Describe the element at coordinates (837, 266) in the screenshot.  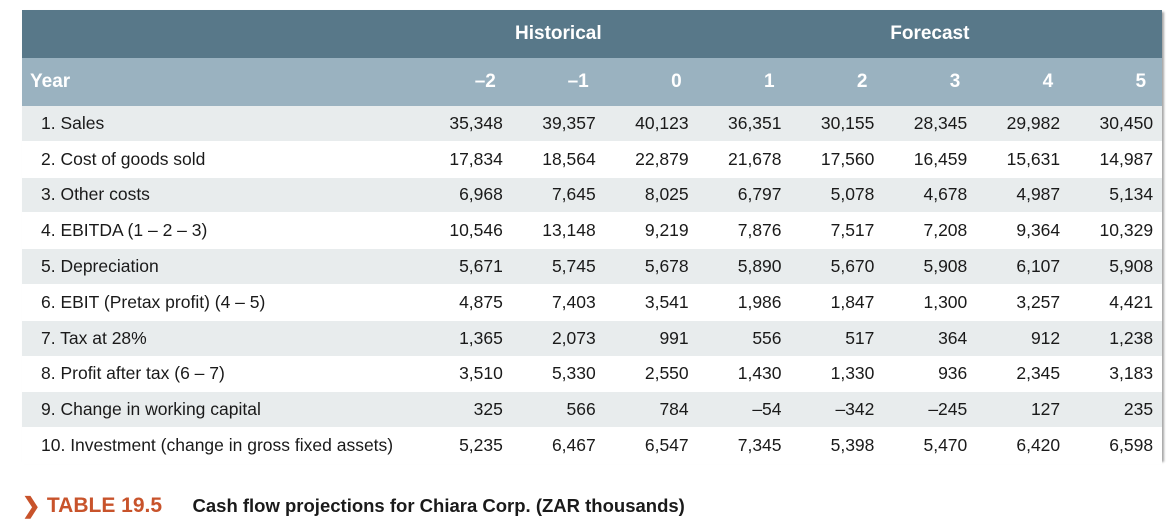
I see `value-cell: 5,670` at that location.